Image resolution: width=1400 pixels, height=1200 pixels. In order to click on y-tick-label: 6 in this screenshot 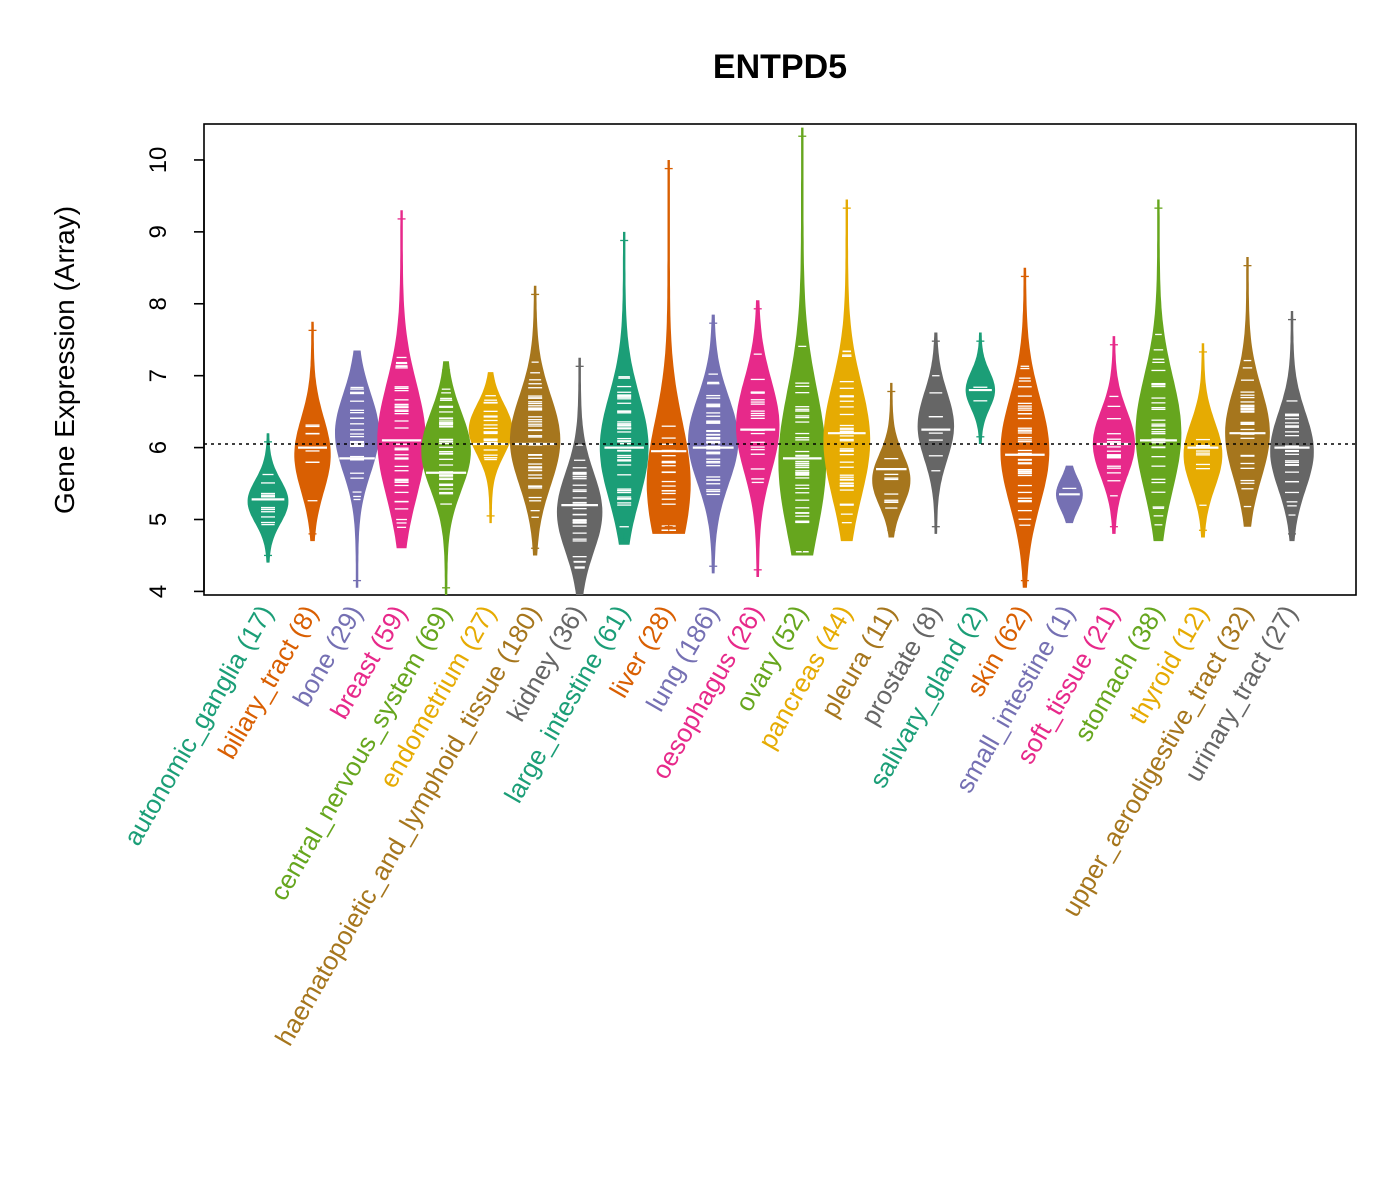, I will do `click(158, 447)`.